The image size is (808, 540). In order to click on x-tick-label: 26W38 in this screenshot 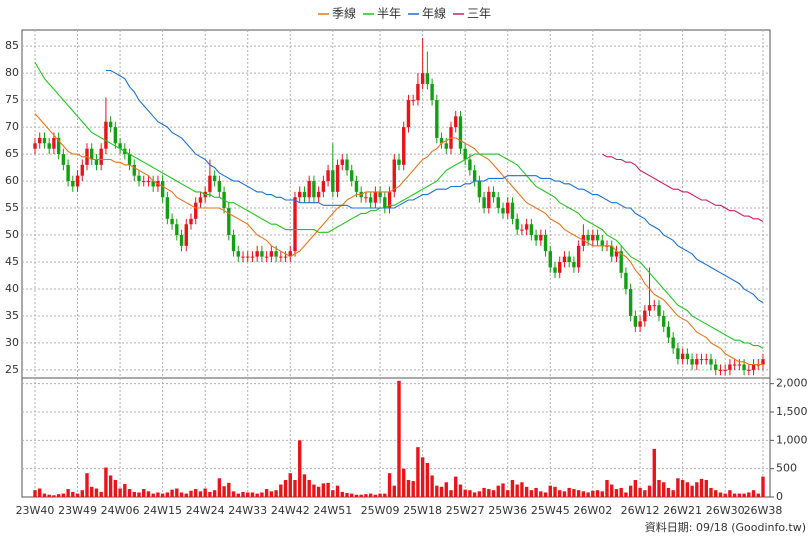, I will do `click(763, 510)`.